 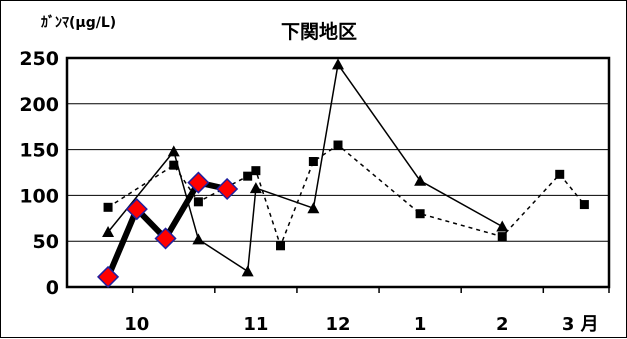 What do you see at coordinates (420, 324) in the screenshot?
I see `x-tick-label: 1` at bounding box center [420, 324].